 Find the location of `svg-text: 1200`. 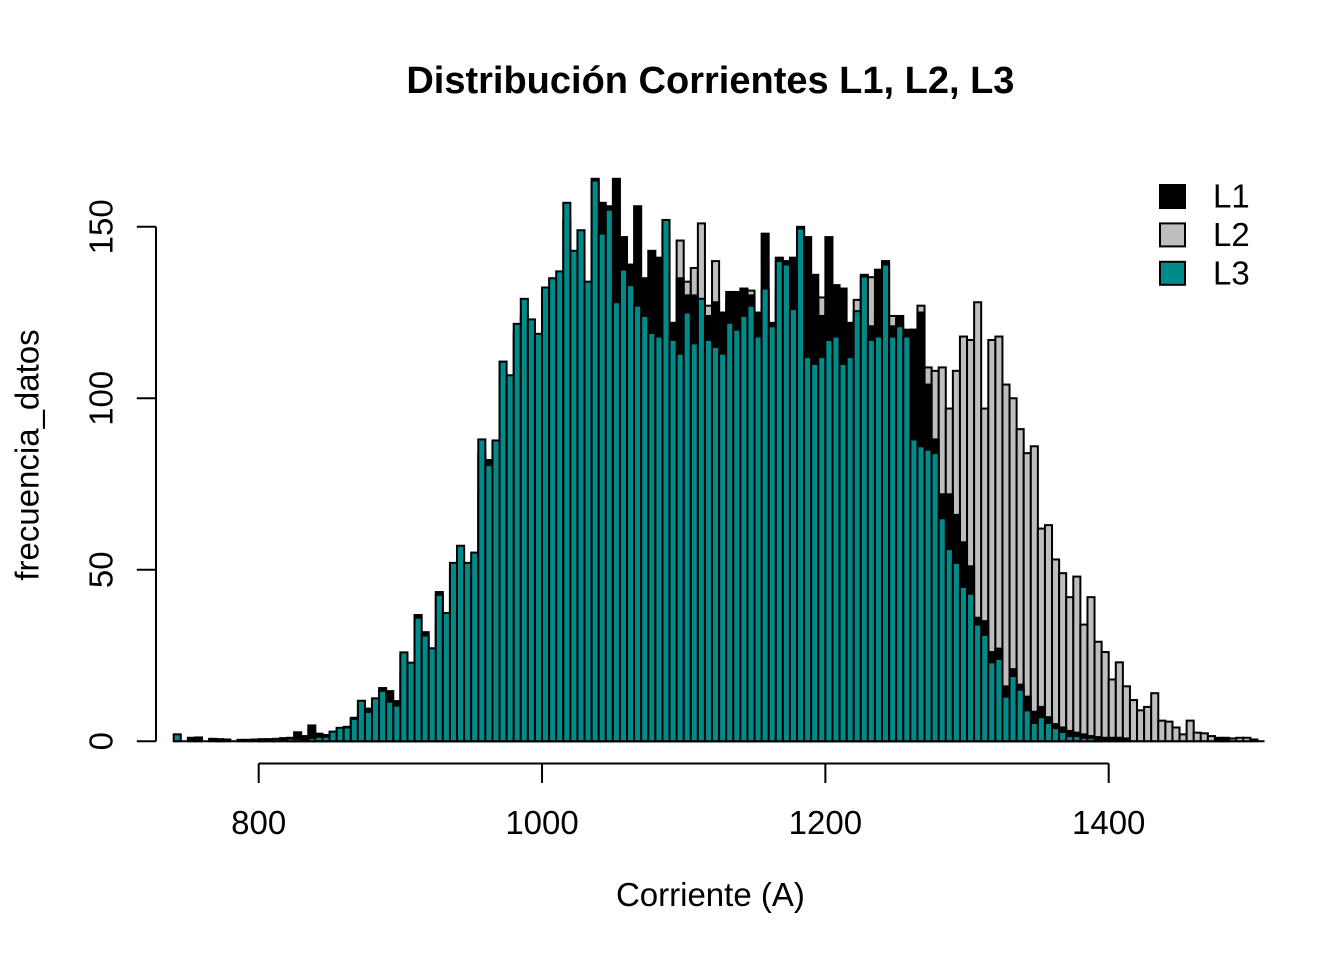

svg-text: 1200 is located at coordinates (825, 822).